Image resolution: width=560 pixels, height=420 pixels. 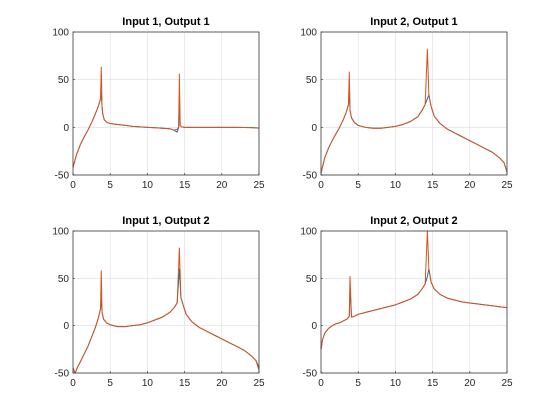 I want to click on subplot-title: Input 2, Output 2, so click(x=413, y=221).